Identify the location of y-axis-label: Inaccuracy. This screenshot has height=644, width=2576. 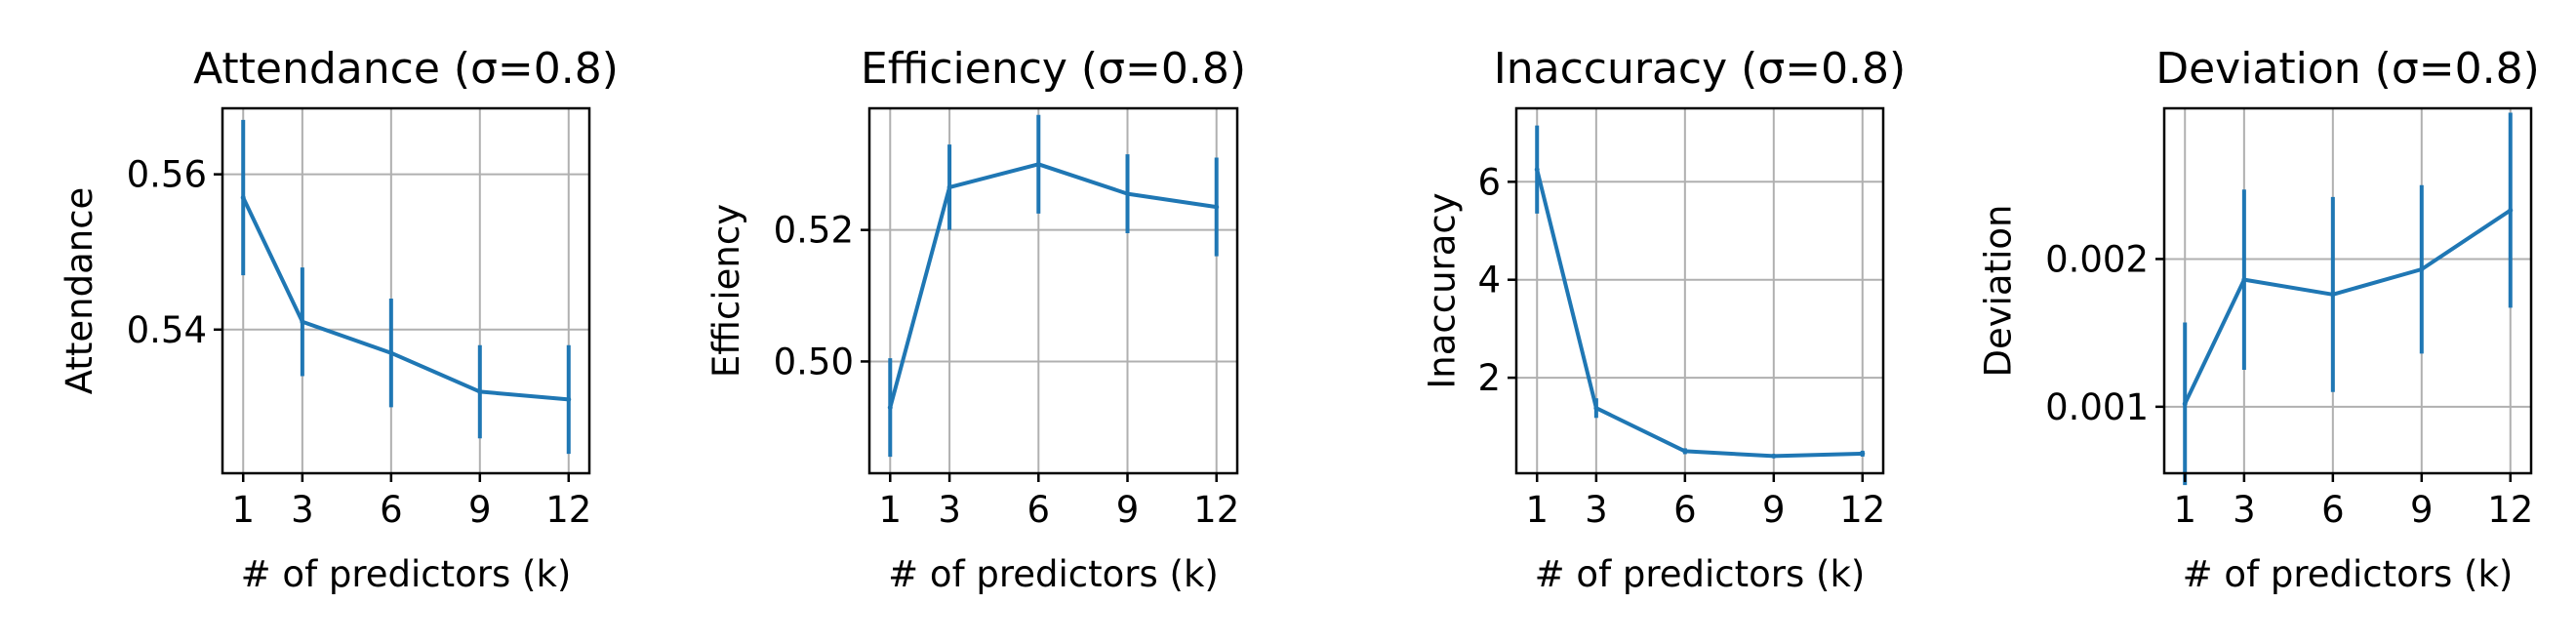
(1443, 290).